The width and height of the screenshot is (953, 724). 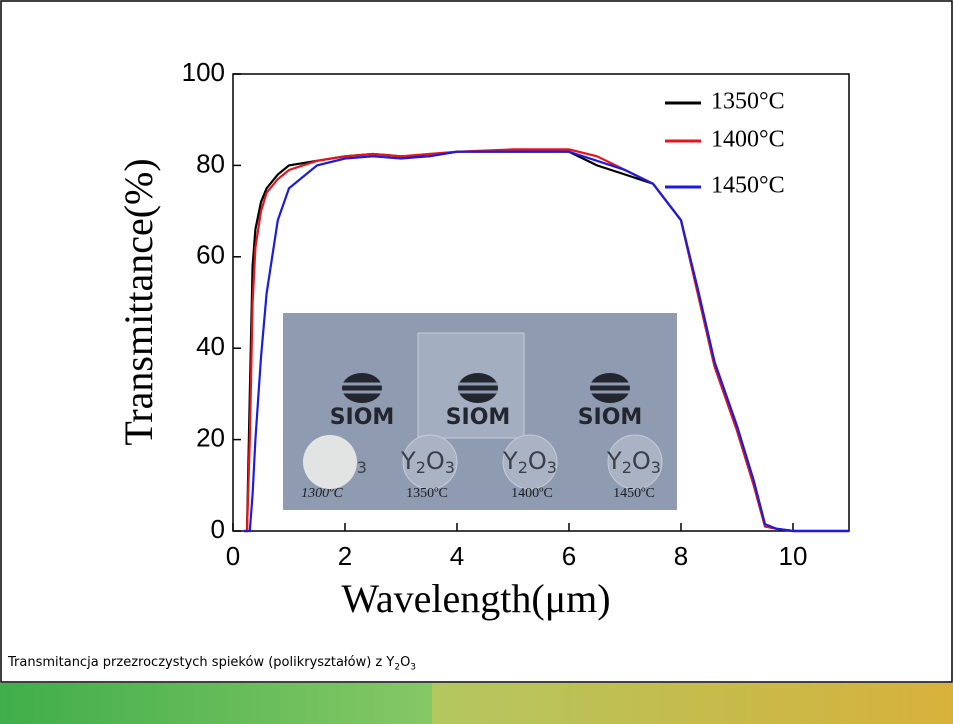 What do you see at coordinates (218, 529) in the screenshot?
I see `y-tick-label: 0` at bounding box center [218, 529].